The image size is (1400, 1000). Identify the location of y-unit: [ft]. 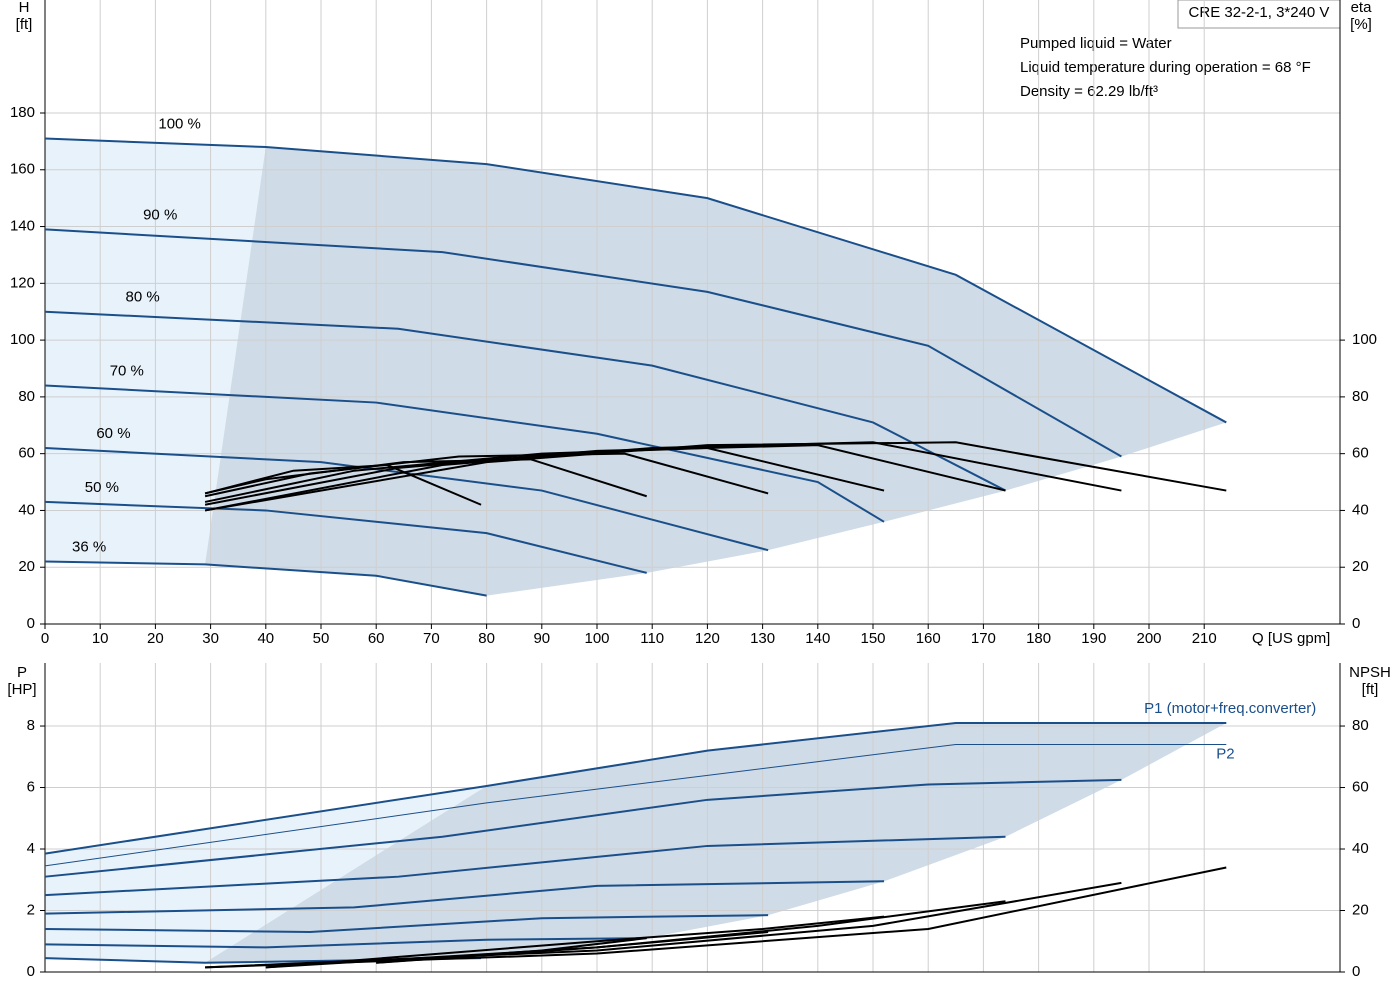
(24, 24).